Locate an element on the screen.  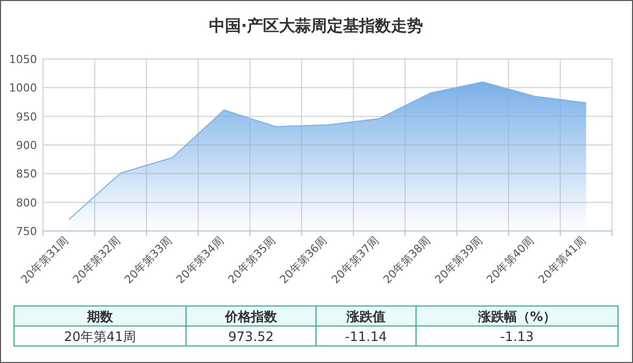
text: 价格指数 is located at coordinates (251, 317).